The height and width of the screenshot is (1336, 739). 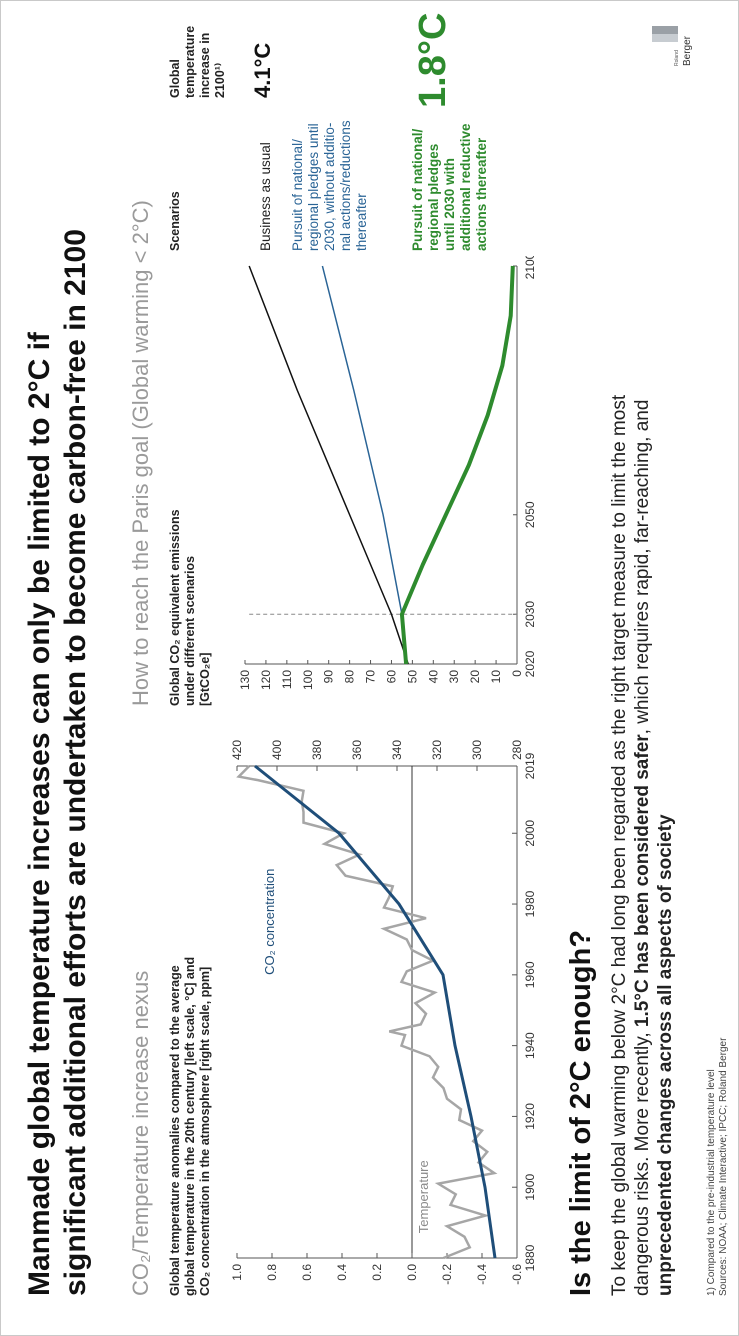 What do you see at coordinates (530, 974) in the screenshot?
I see `x-tick-label: 1960` at bounding box center [530, 974].